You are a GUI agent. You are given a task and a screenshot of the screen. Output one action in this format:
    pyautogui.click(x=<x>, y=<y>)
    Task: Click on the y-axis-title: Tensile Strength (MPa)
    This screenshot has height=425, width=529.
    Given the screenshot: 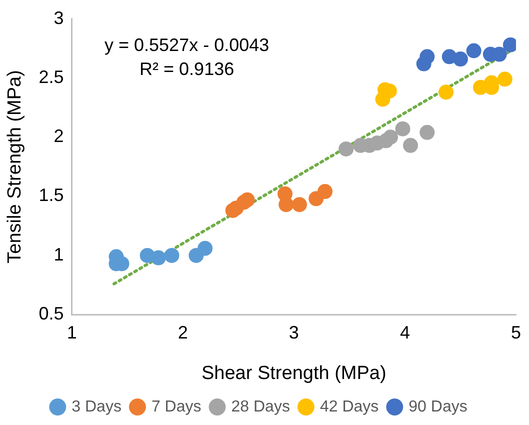 What is the action you would take?
    pyautogui.click(x=15, y=167)
    